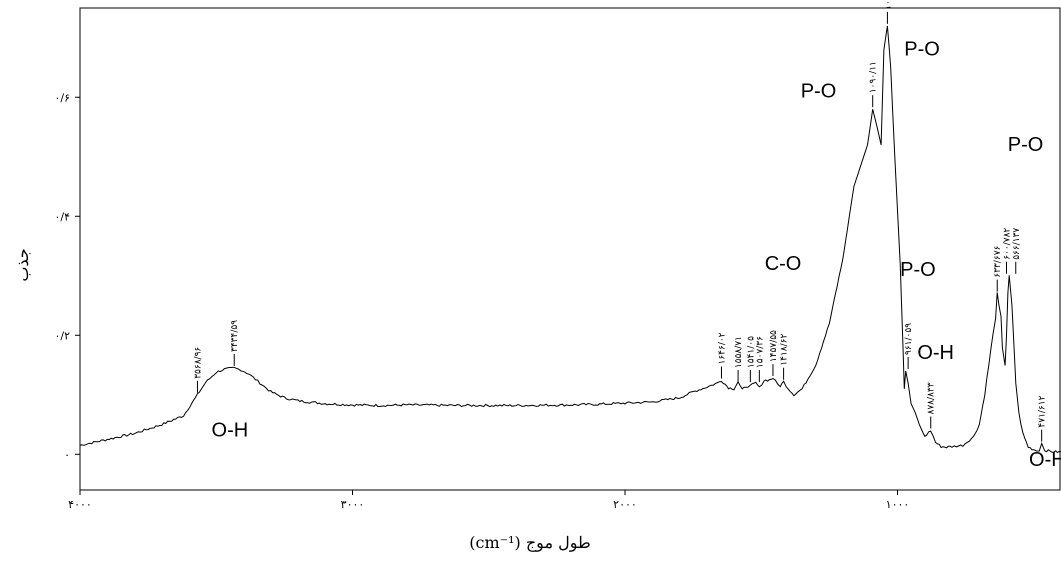  Describe the element at coordinates (62, 216) in the screenshot. I see `y-tick-label: ۰/۴` at that location.